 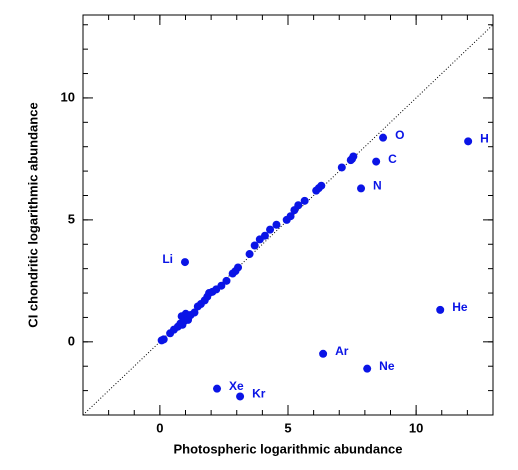 I want to click on point-label: N, so click(x=377, y=186).